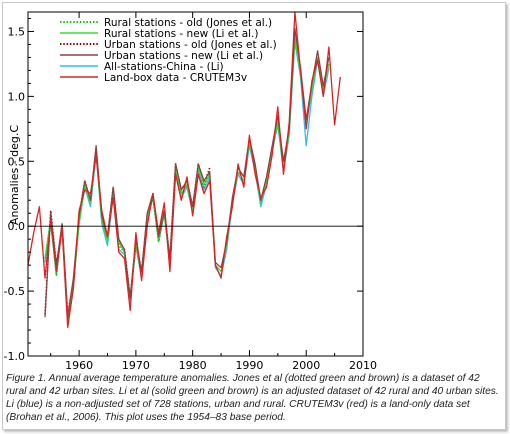 Image resolution: width=510 pixels, height=434 pixels. I want to click on x-tick-label: 2000, so click(306, 364).